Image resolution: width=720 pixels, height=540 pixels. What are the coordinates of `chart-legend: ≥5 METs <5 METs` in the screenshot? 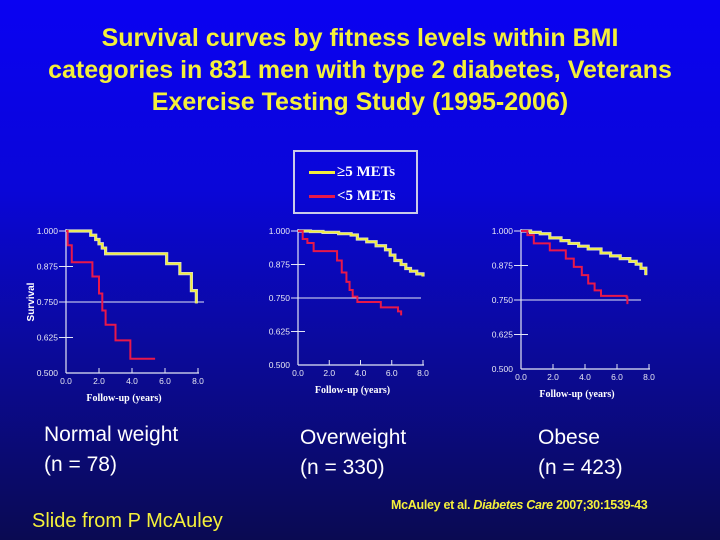 It's located at (355, 182).